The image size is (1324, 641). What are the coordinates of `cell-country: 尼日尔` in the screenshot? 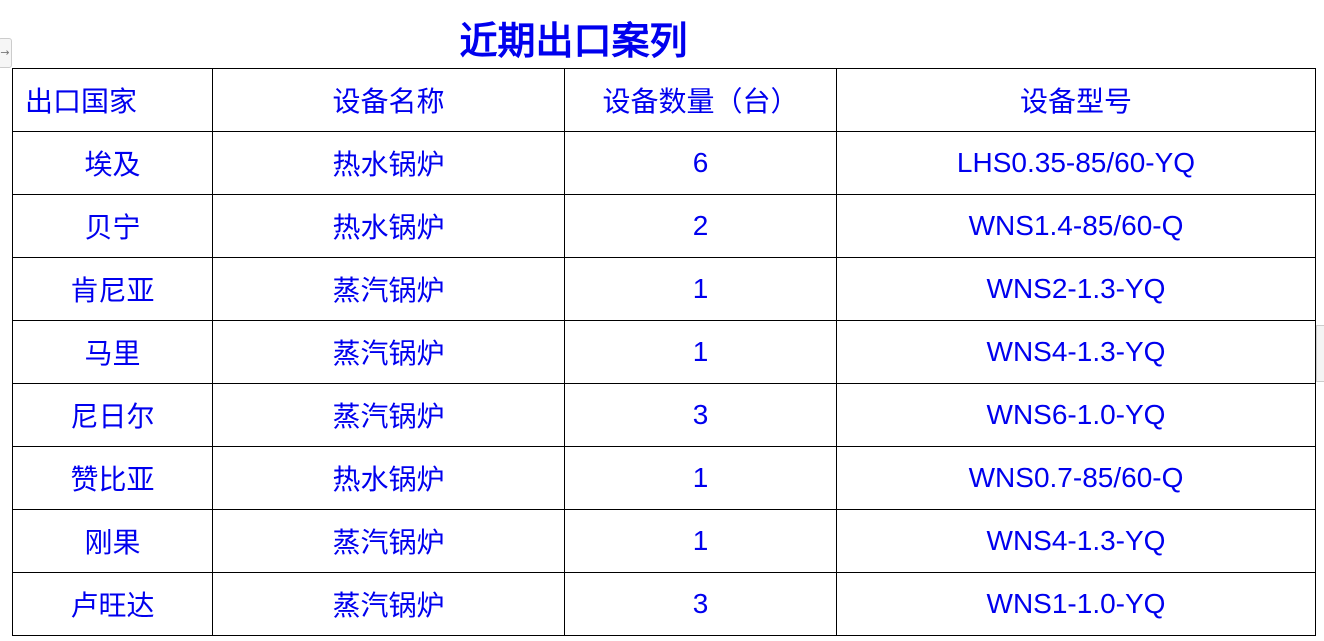 It's located at (112, 415).